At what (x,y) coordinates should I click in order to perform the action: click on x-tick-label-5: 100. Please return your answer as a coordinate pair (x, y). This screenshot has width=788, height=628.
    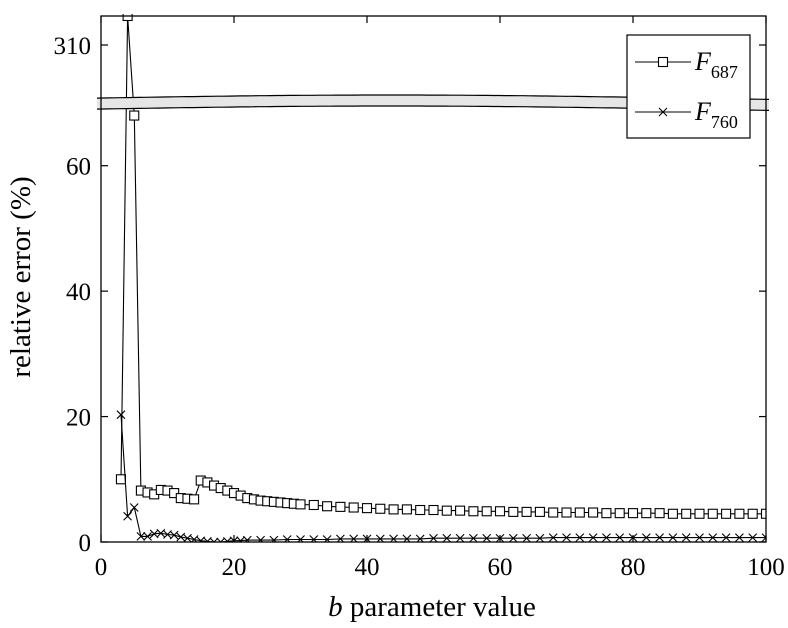
    Looking at the image, I should click on (766, 567).